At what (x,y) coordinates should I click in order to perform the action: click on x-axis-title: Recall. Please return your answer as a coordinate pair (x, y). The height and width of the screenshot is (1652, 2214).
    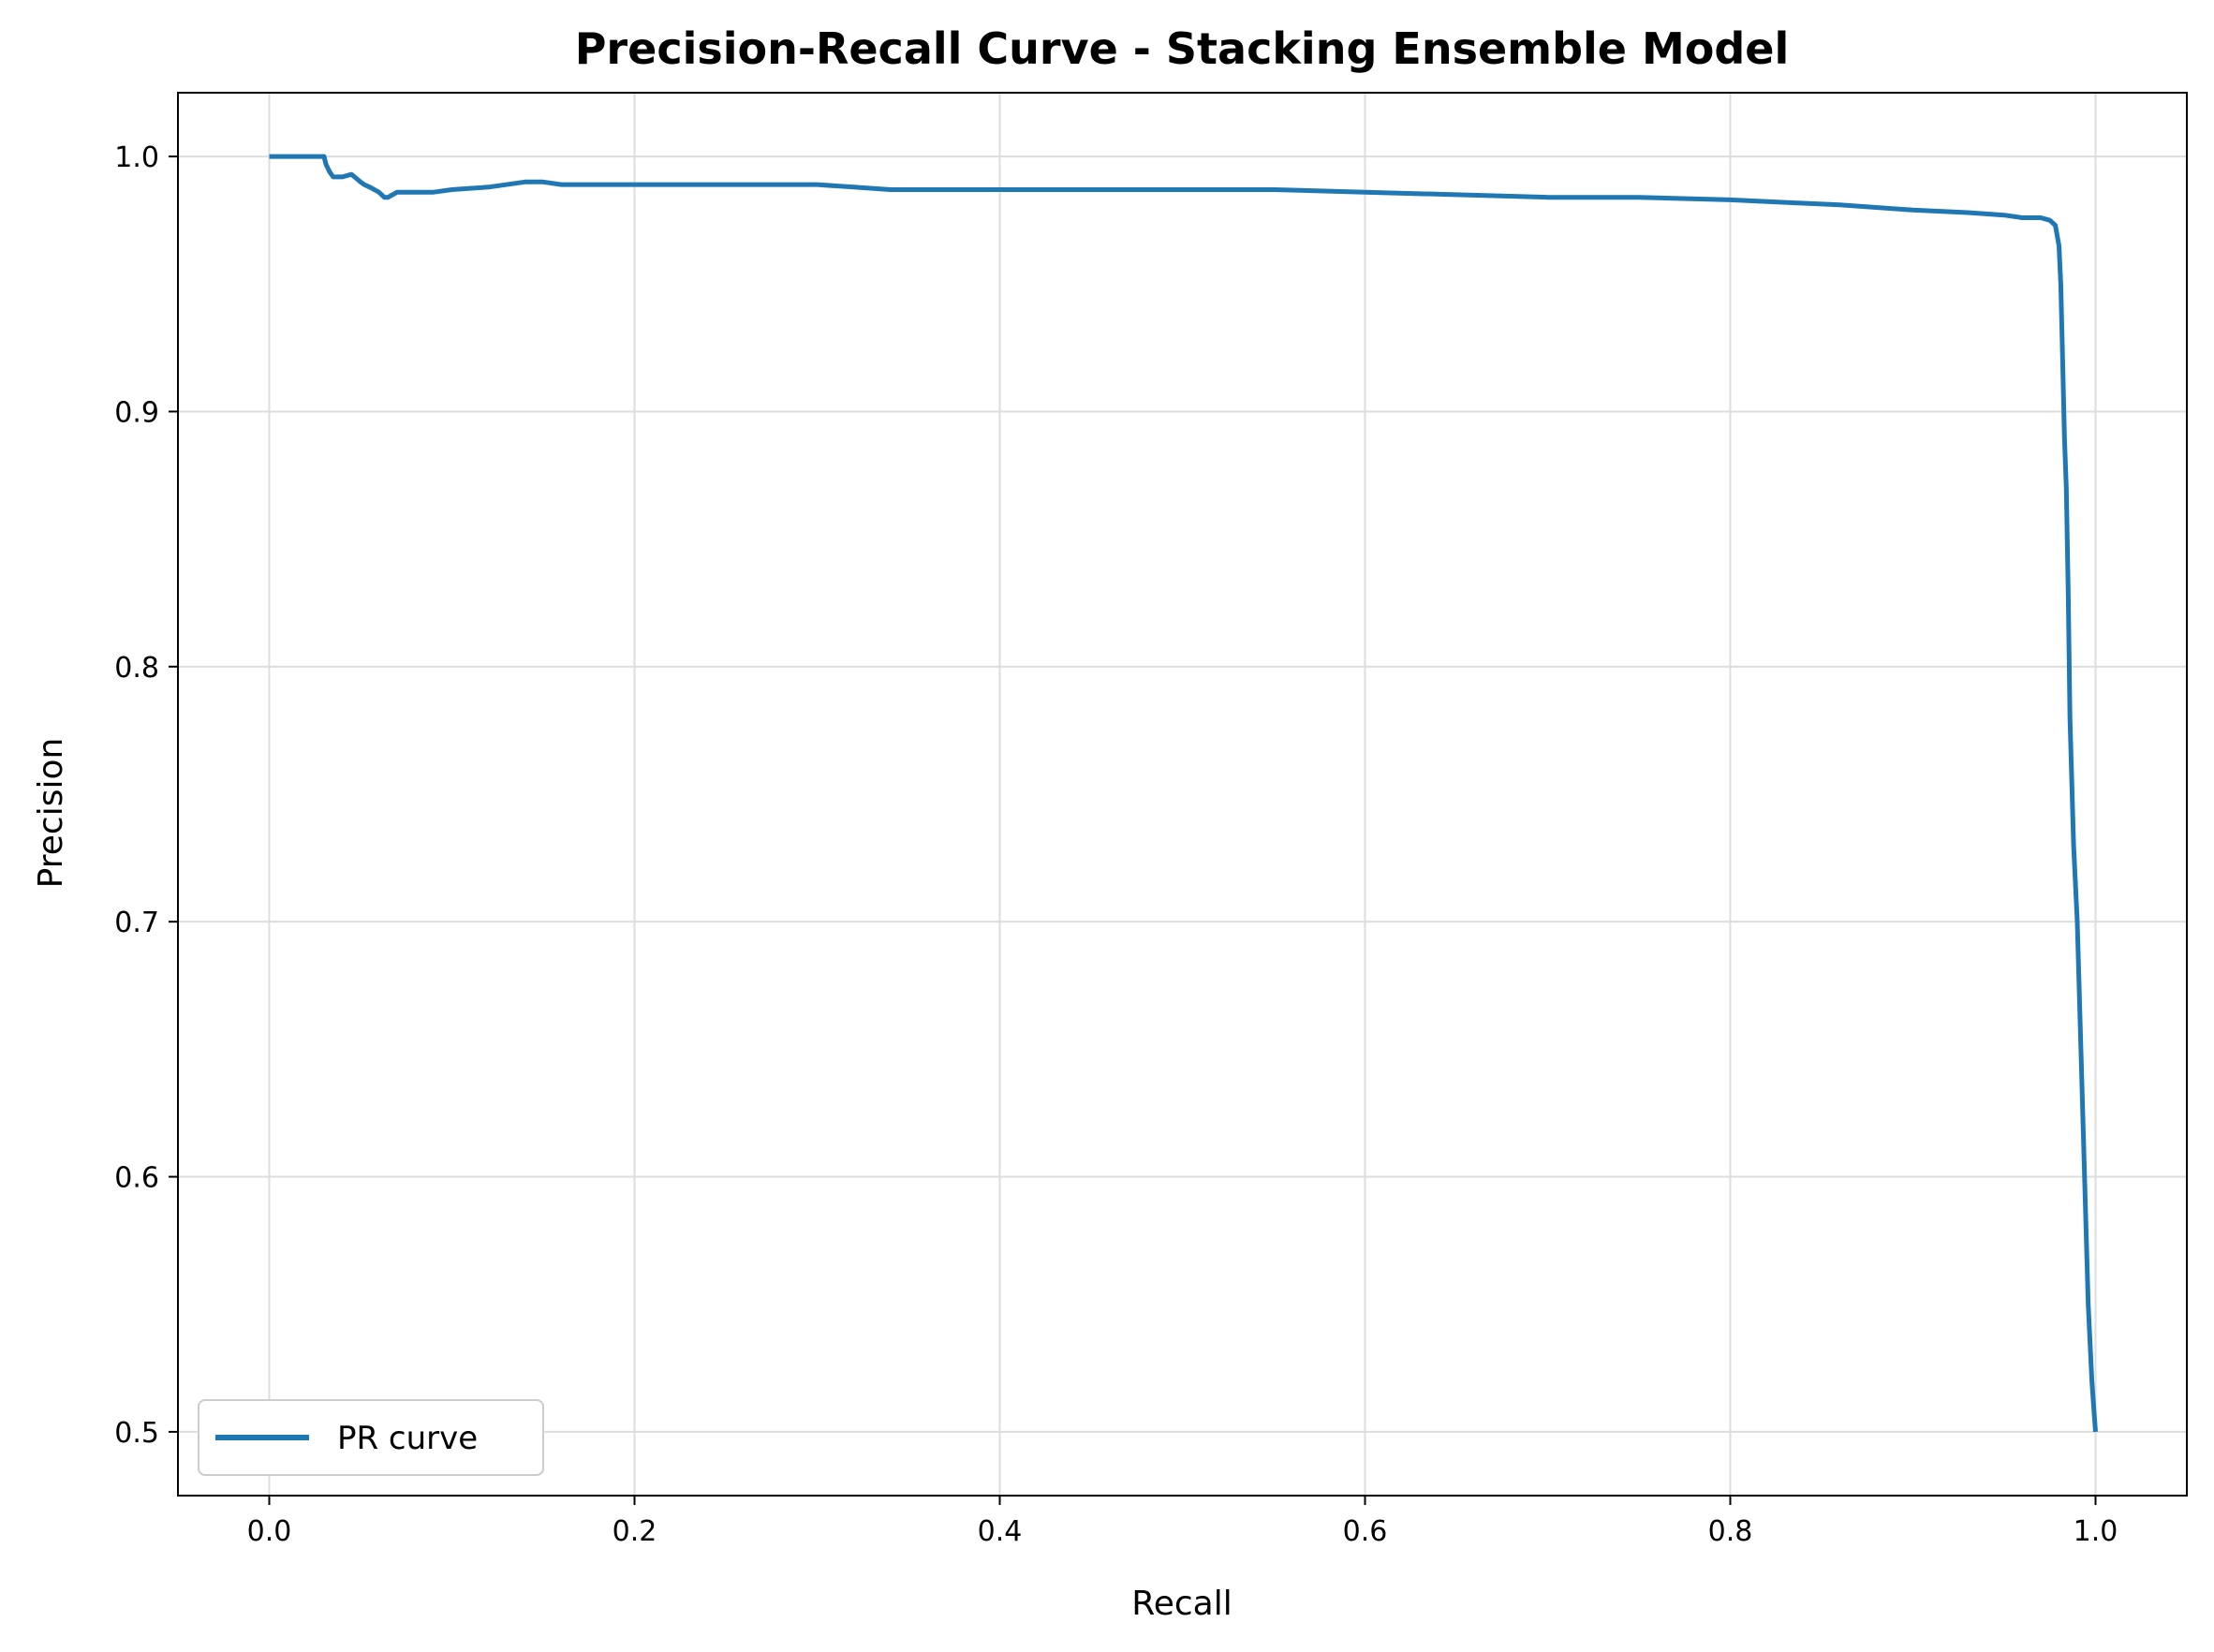
    Looking at the image, I should click on (1181, 1604).